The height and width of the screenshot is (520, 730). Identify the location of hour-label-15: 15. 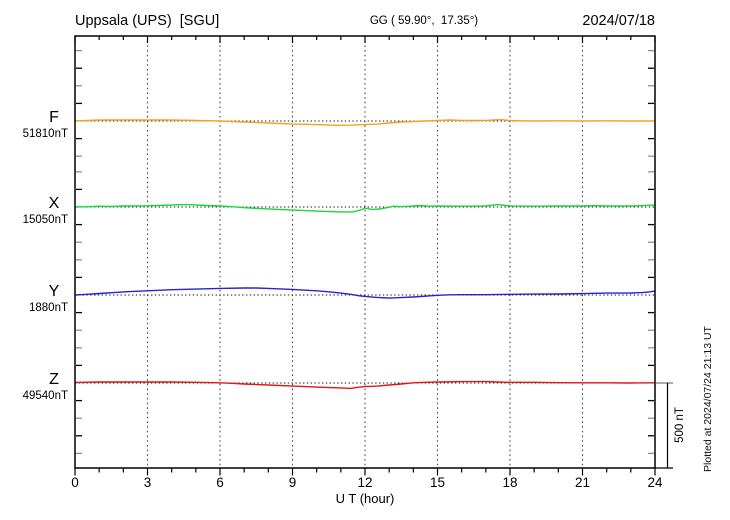
(437, 482).